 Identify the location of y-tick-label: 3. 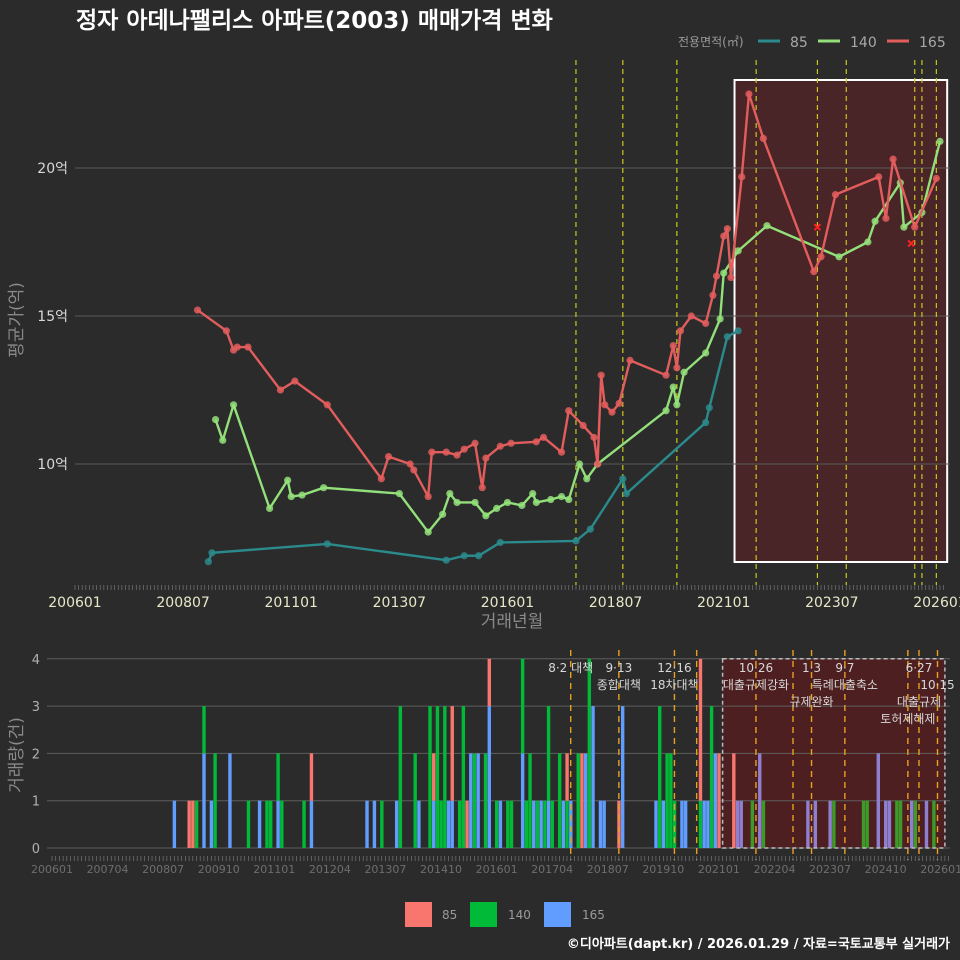
(36, 707).